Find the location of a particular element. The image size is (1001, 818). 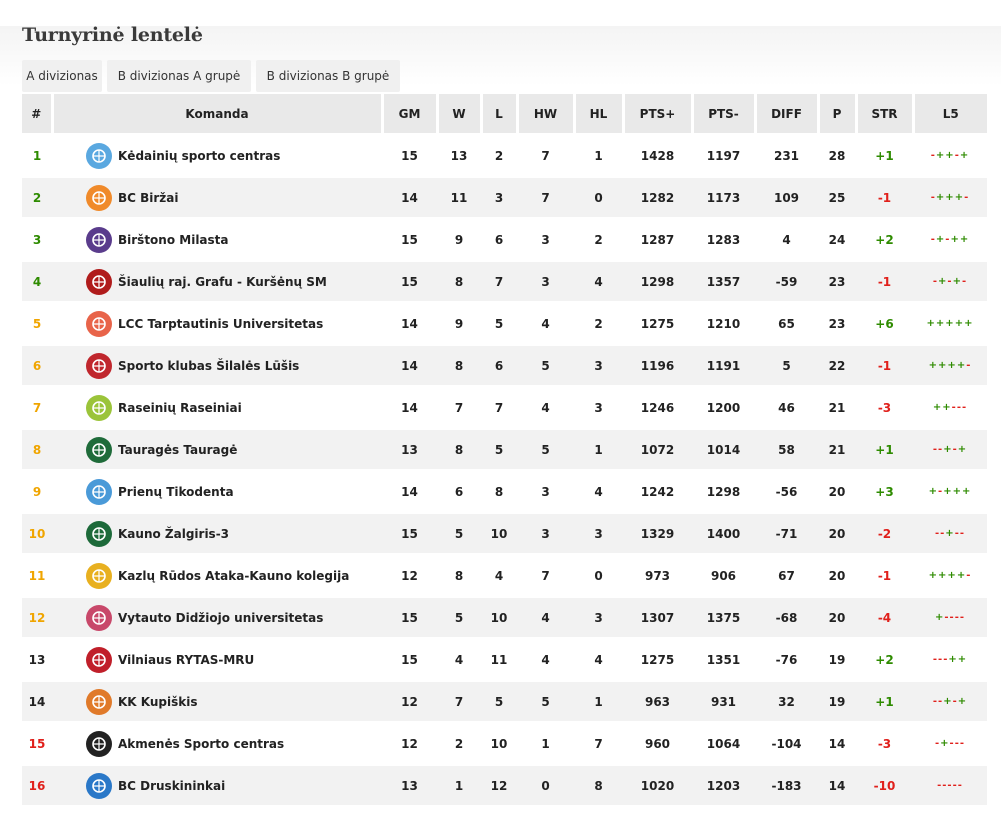

col-header-losses: L is located at coordinates (500, 115).